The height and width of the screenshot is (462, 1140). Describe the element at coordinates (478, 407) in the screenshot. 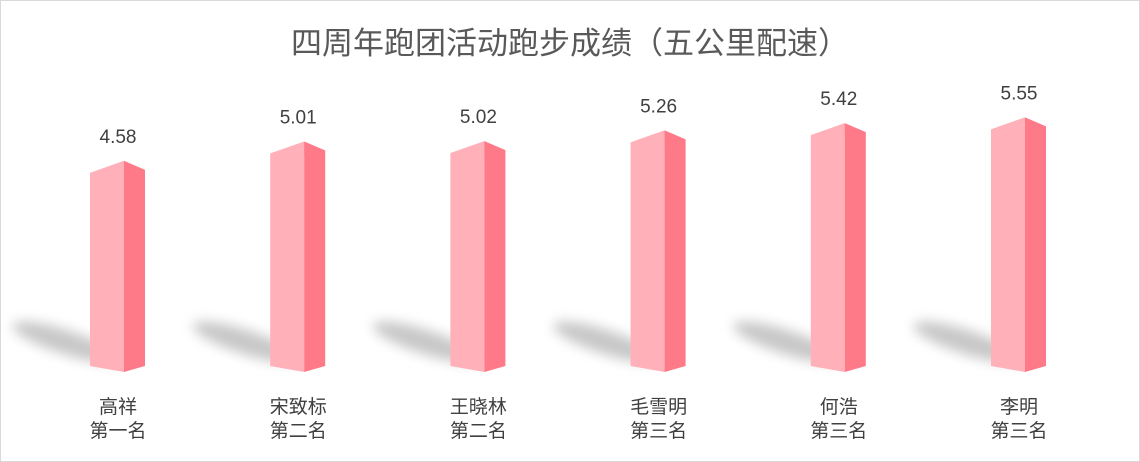

I see `x-tick-label-name: 王晓林` at that location.